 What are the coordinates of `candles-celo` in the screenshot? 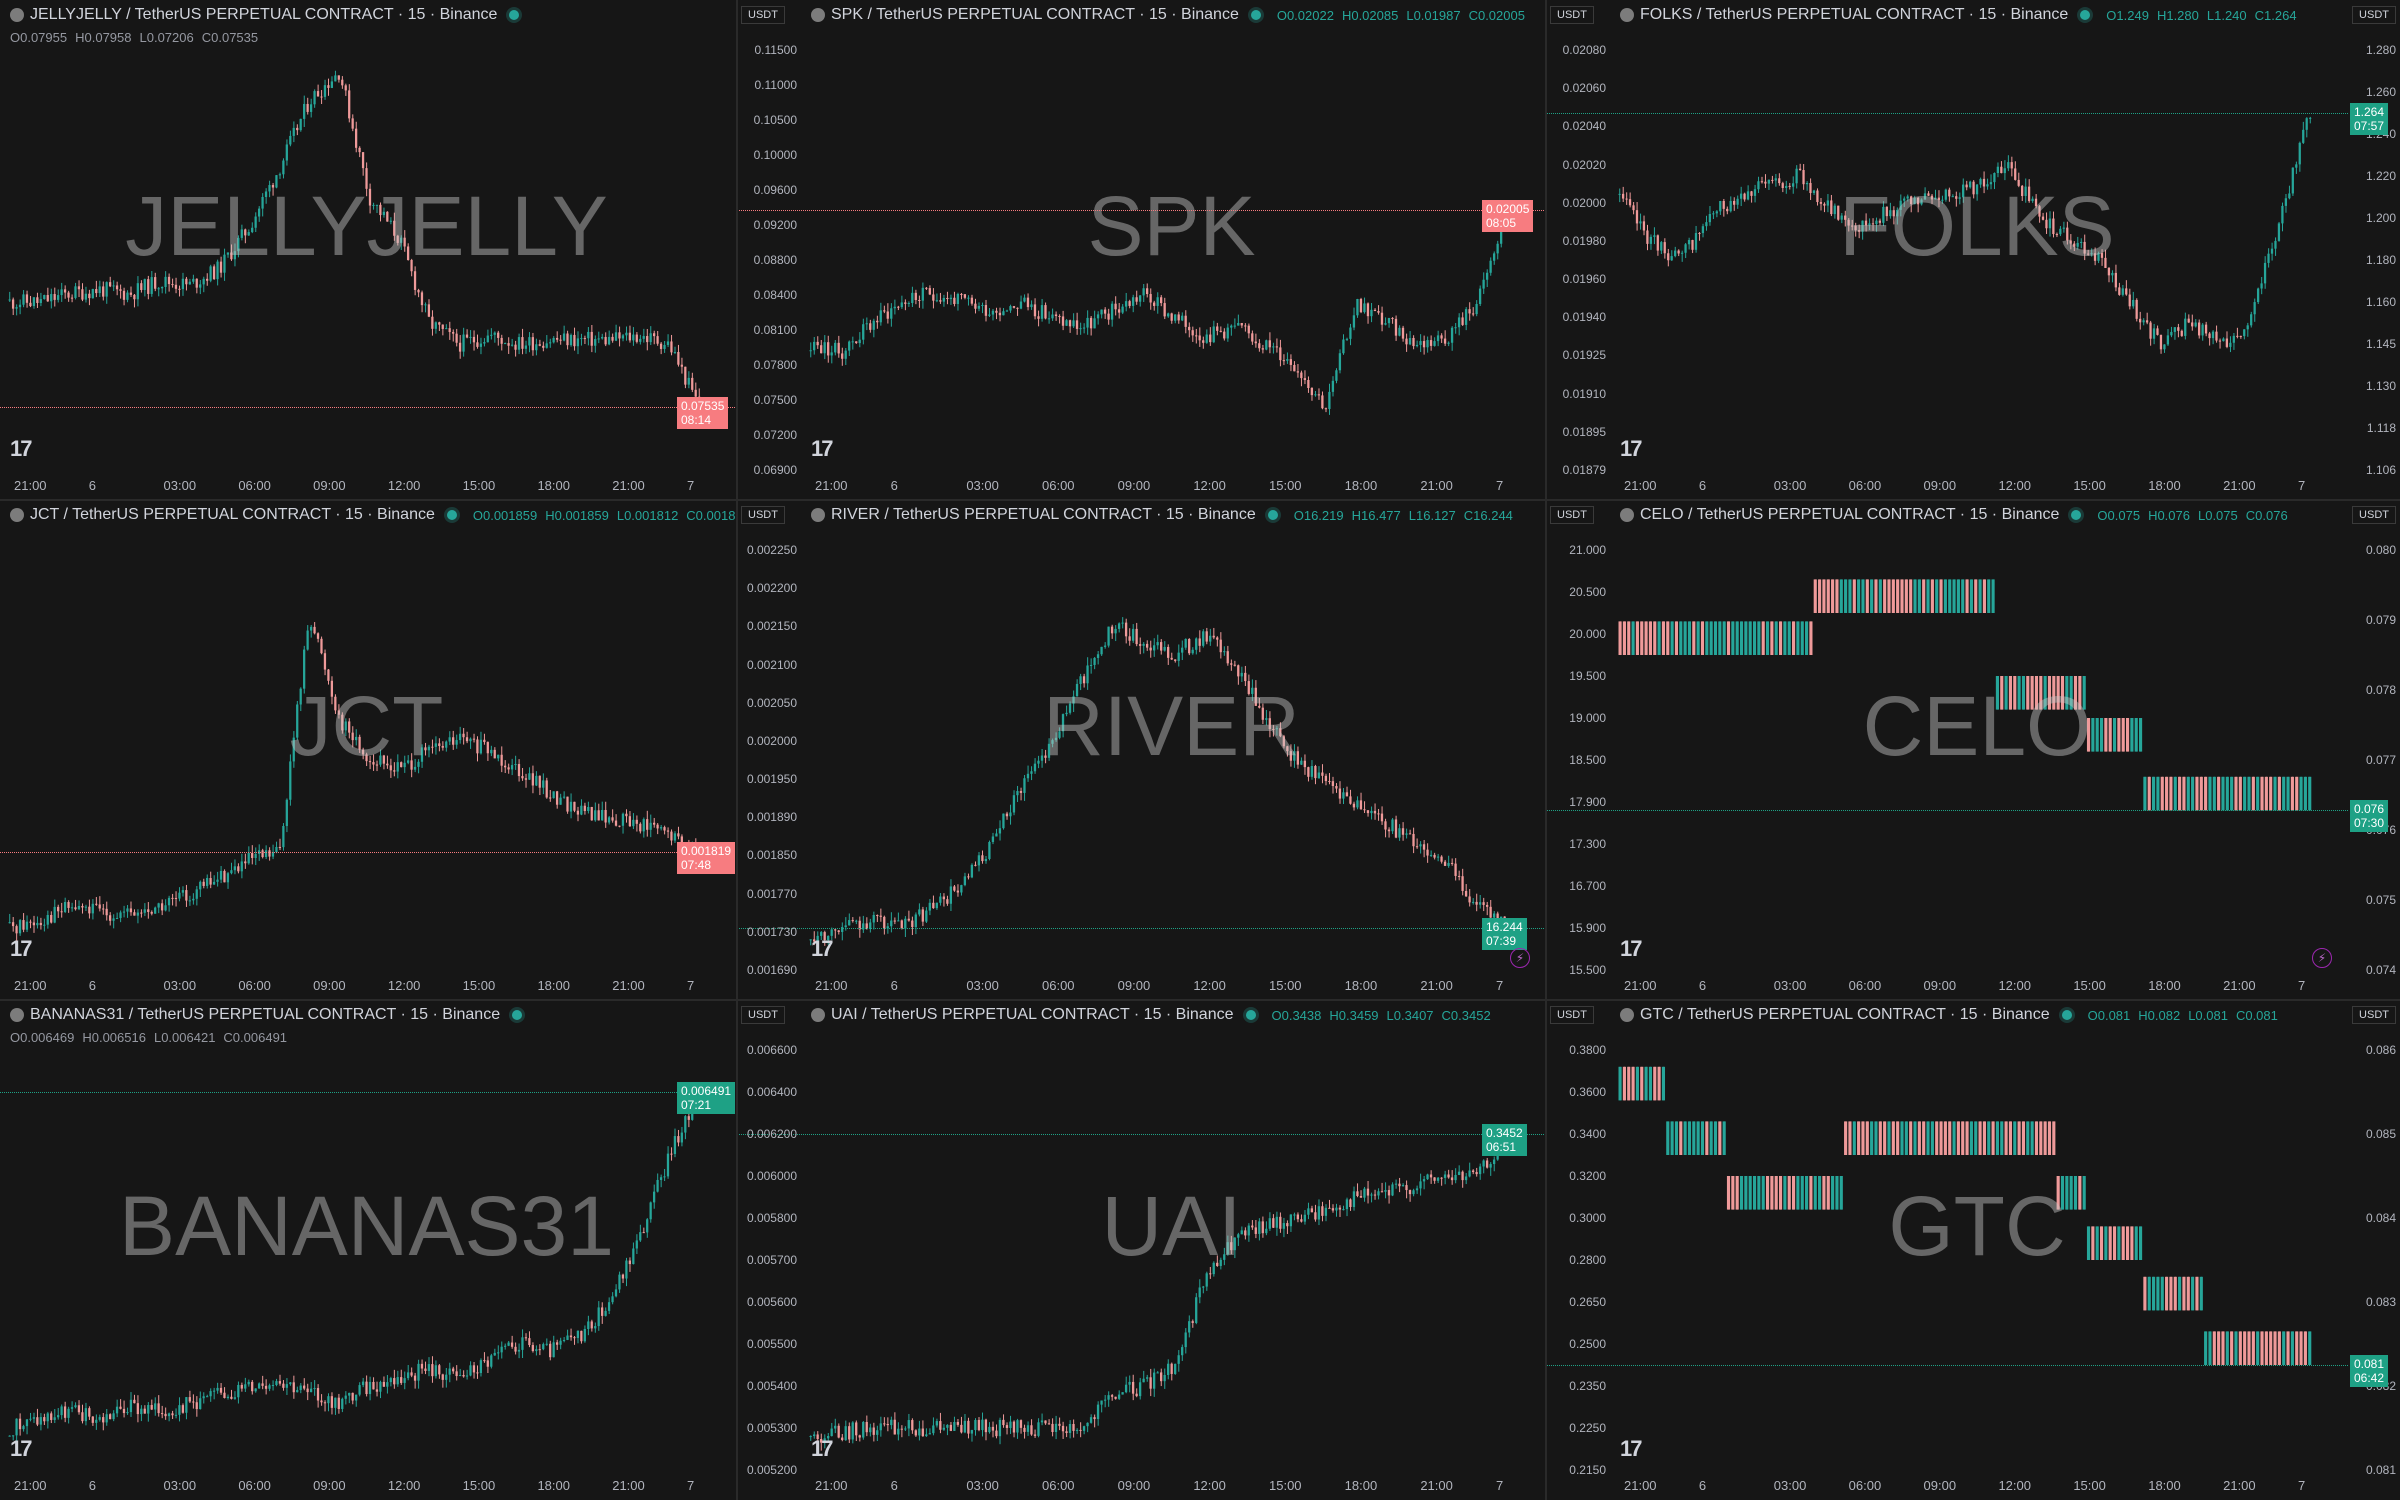 It's located at (1973, 750).